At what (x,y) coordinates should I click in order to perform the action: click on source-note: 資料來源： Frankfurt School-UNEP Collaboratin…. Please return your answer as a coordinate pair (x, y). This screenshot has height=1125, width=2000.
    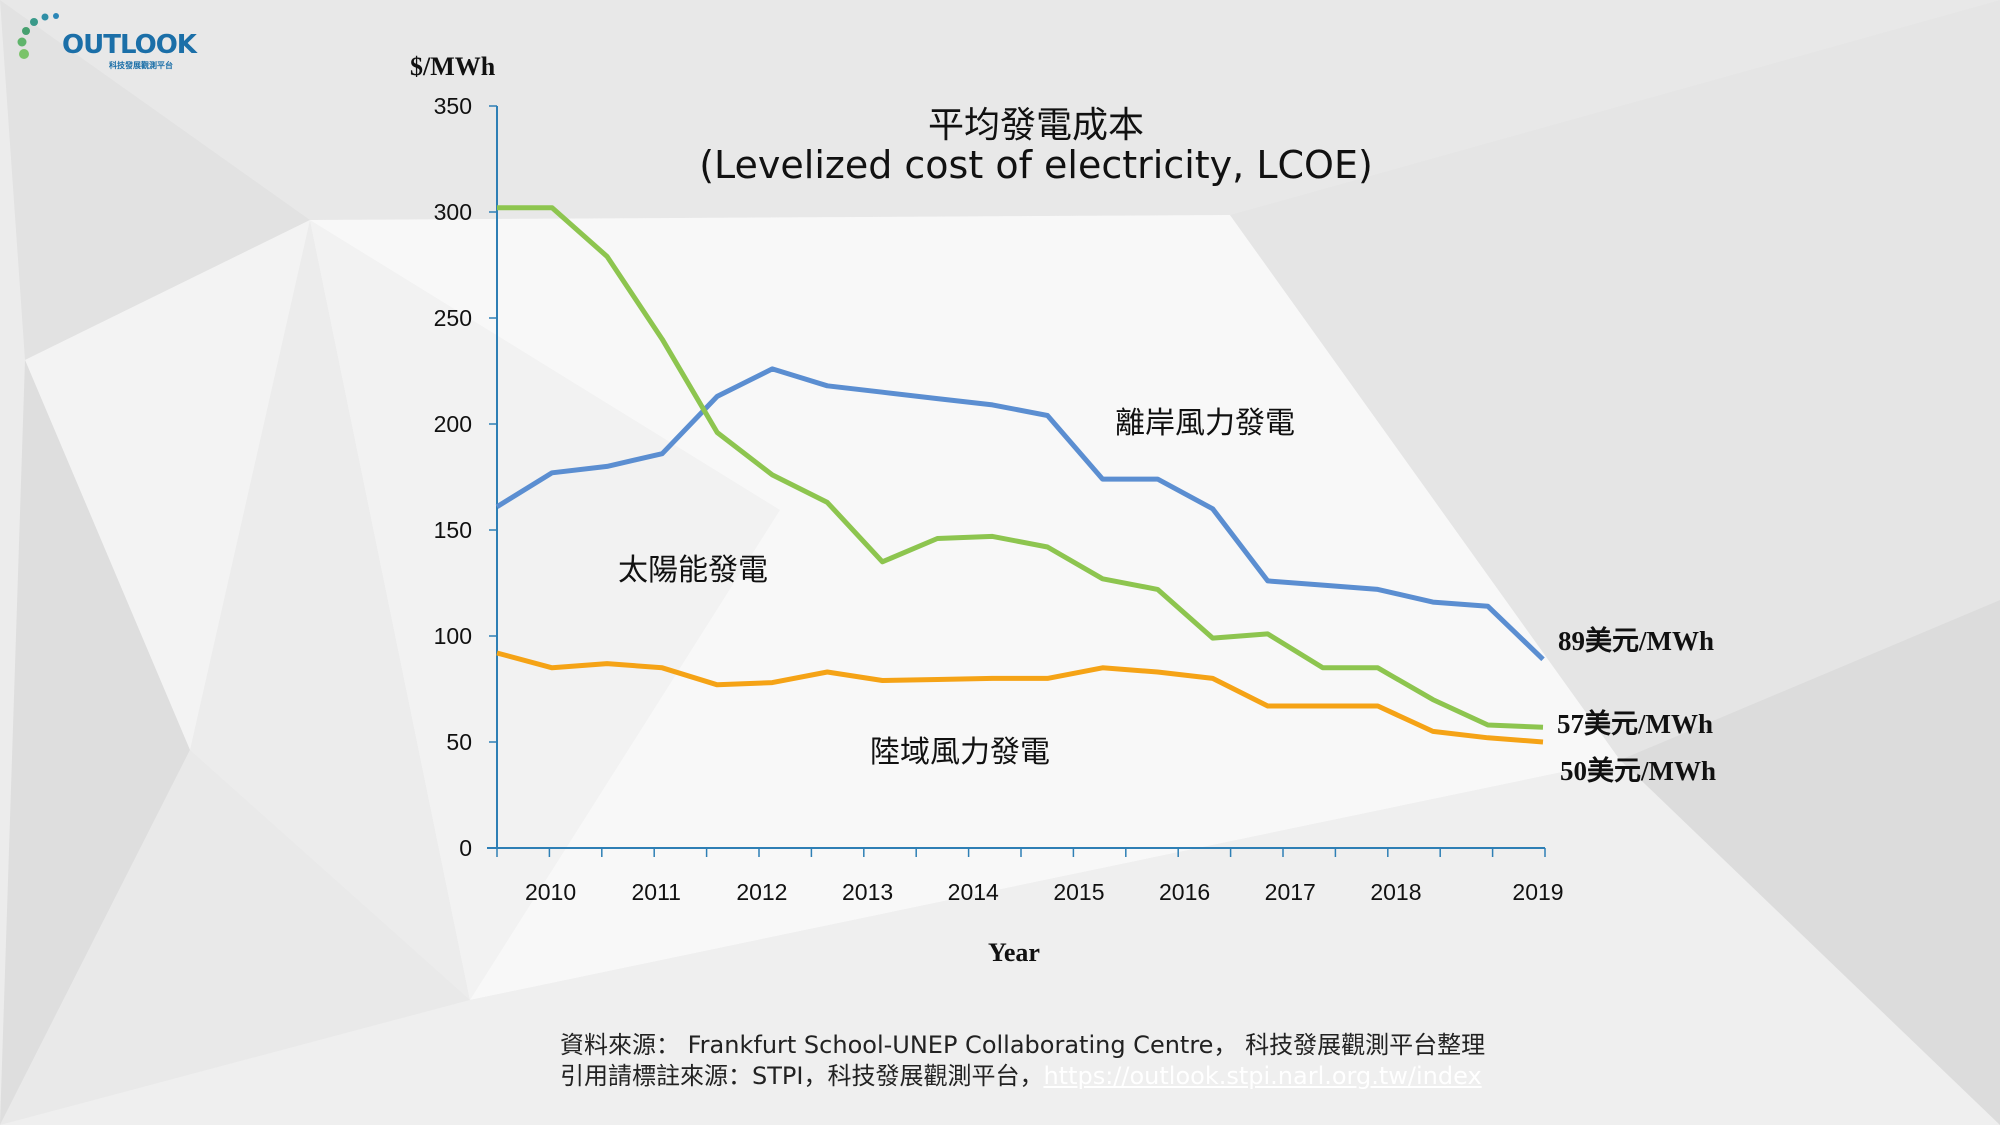
    Looking at the image, I should click on (1022, 1061).